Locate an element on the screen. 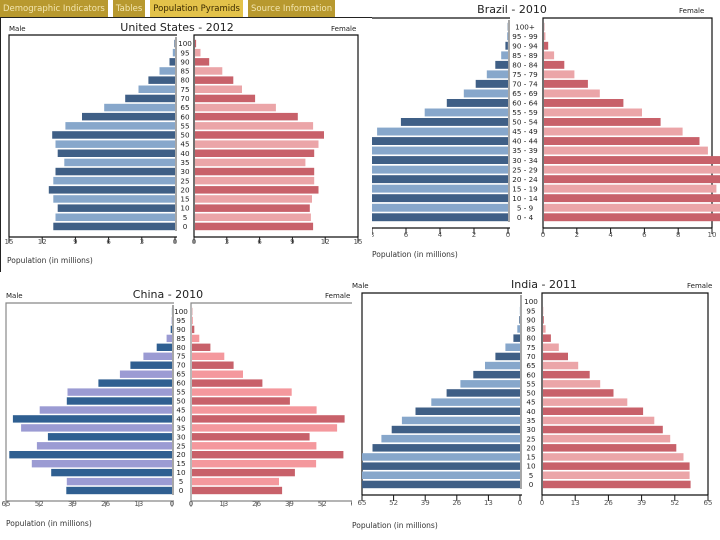 Image resolution: width=720 pixels, height=540 pixels. x-tick-label: 10 is located at coordinates (712, 235).